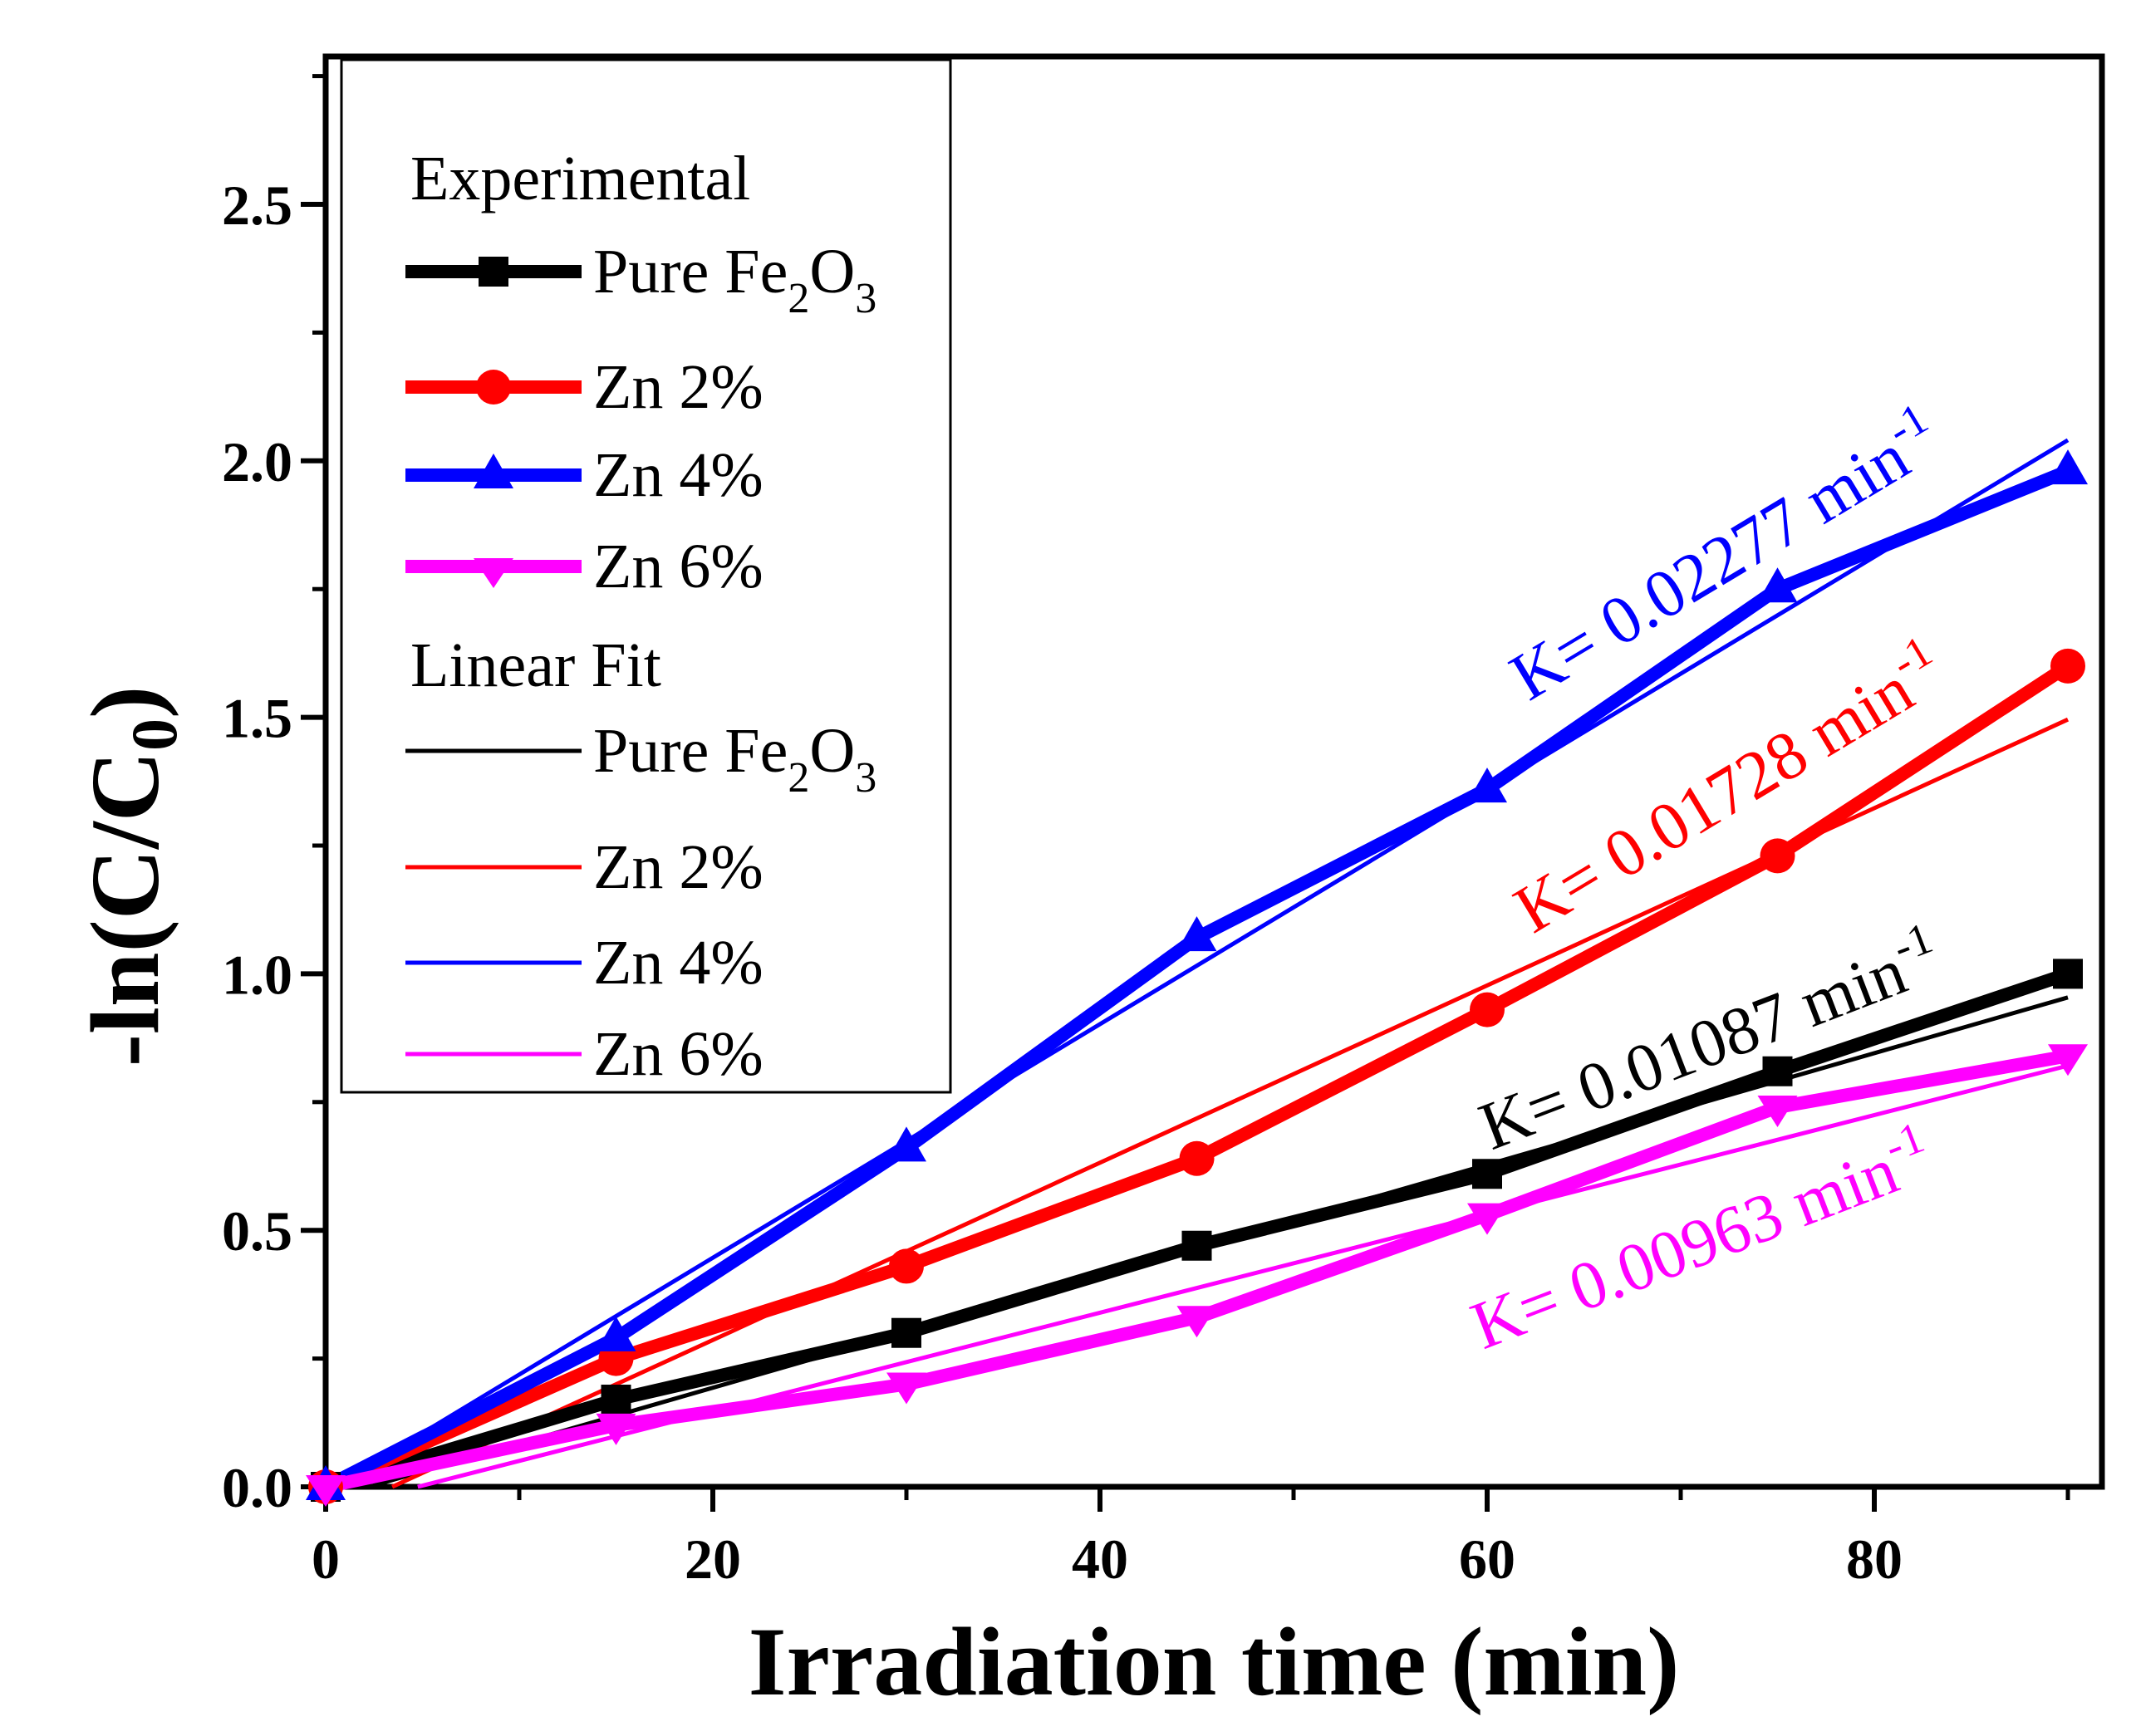 The width and height of the screenshot is (2136, 1736). Describe the element at coordinates (493, 471) in the screenshot. I see `legend-exp-marker-zn4` at that location.